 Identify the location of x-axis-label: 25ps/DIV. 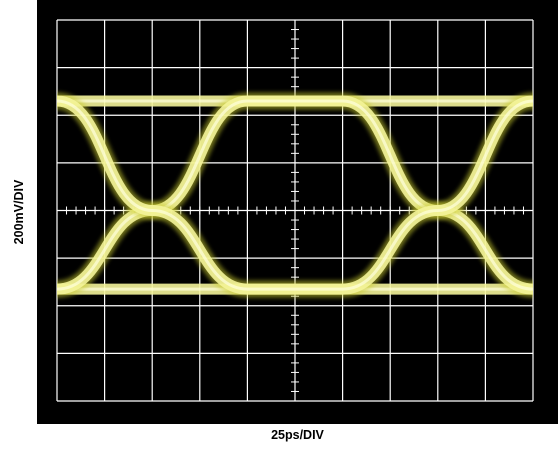
(297, 435).